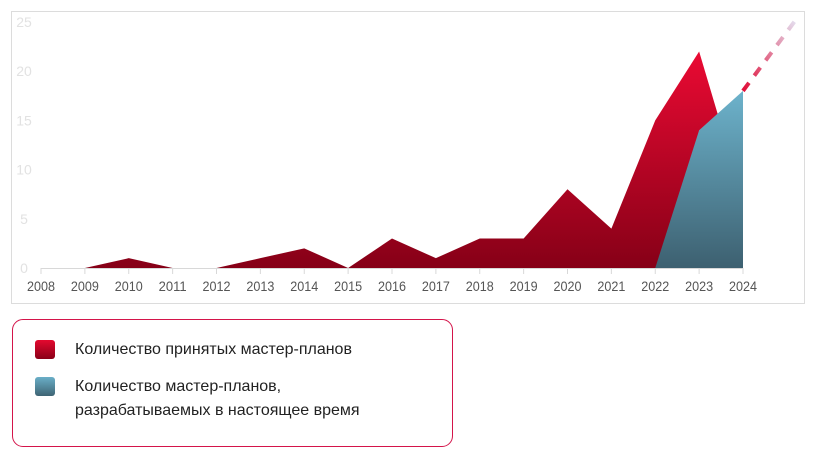  What do you see at coordinates (24, 120) in the screenshot?
I see `y-tick-label: 15` at bounding box center [24, 120].